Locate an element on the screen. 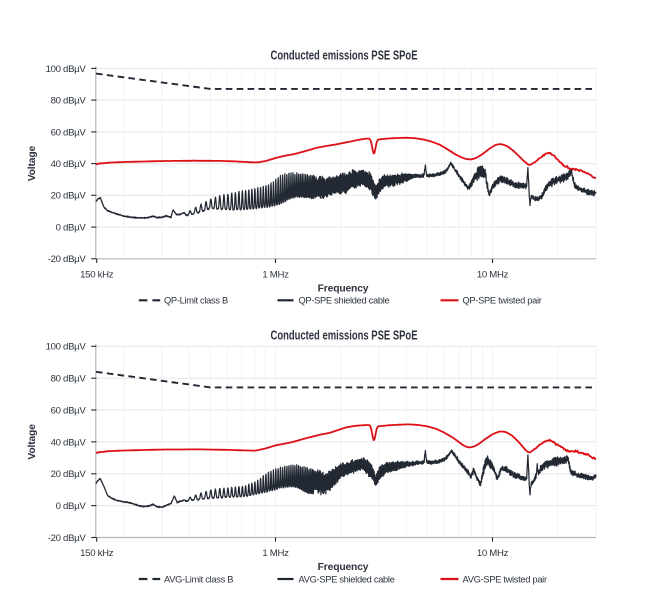 Image resolution: width=665 pixels, height=598 pixels. svg-text: AVG-Limit class B is located at coordinates (198, 579).